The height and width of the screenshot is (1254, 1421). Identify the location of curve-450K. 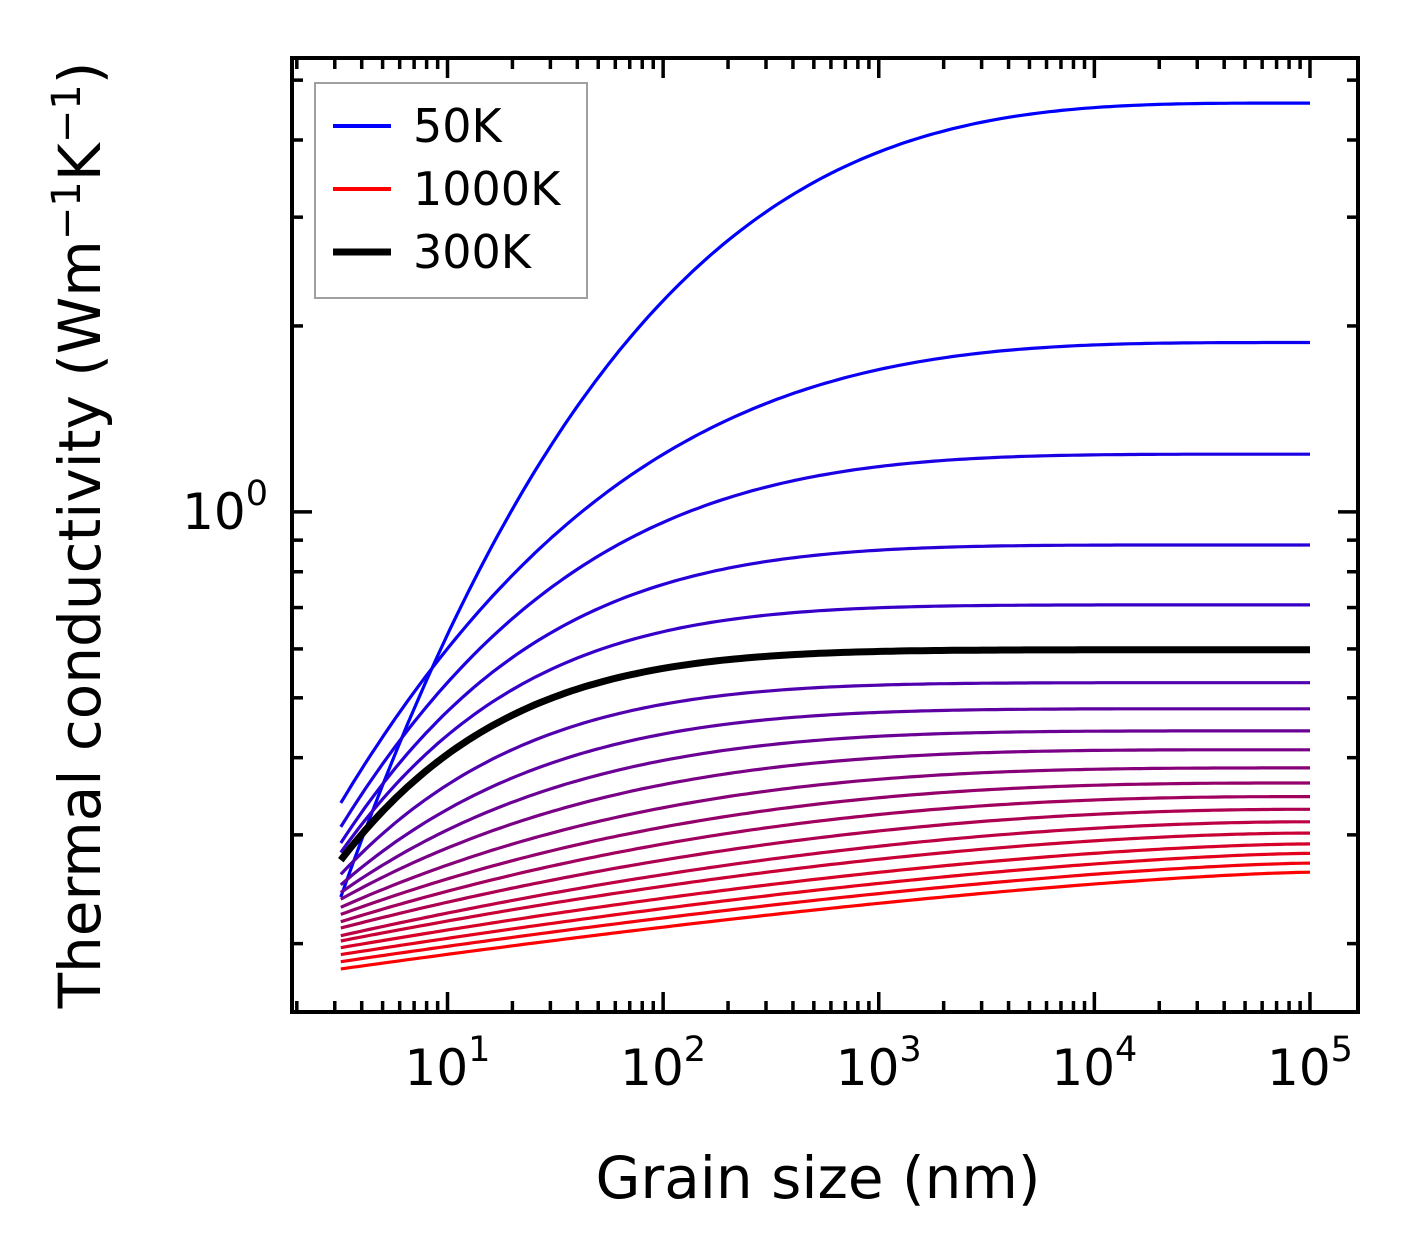
(824, 811).